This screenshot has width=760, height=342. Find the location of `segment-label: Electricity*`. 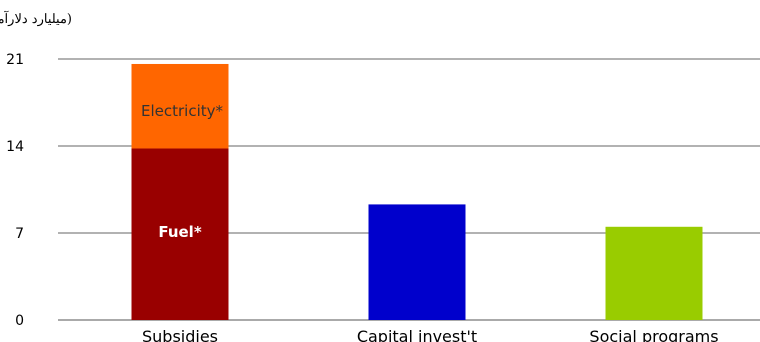

segment-label: Electricity* is located at coordinates (182, 111).